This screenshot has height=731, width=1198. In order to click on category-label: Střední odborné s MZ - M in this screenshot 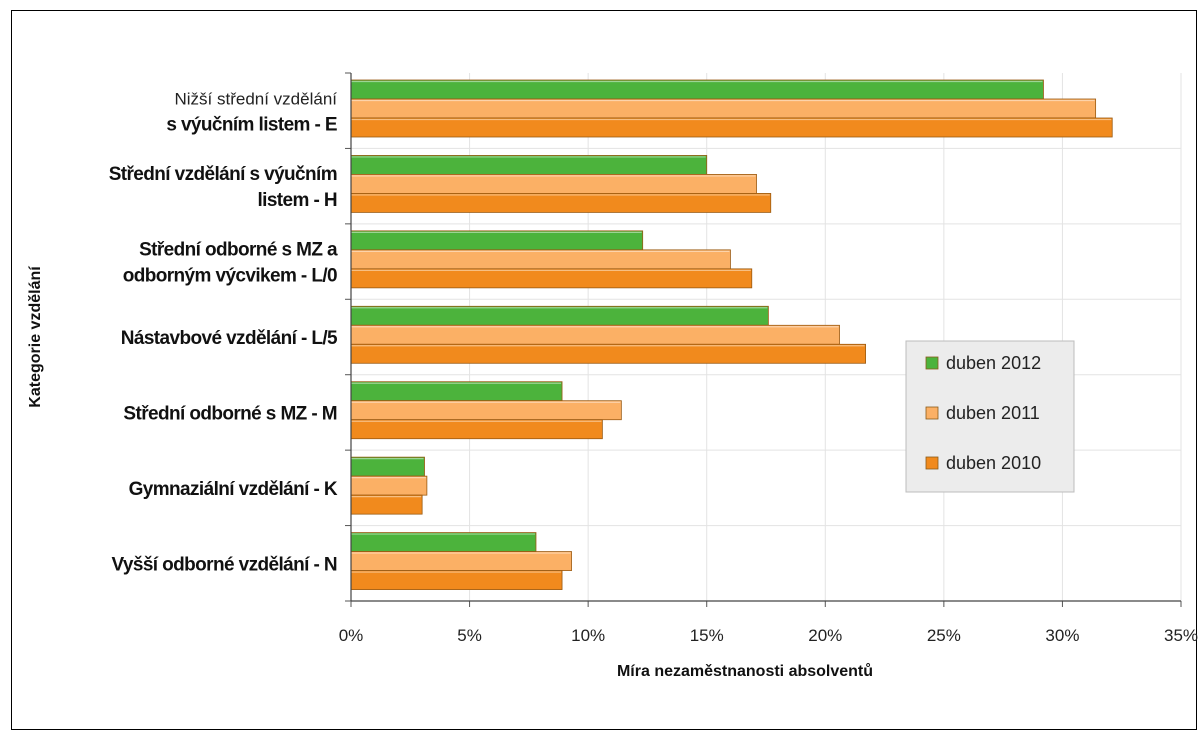, I will do `click(230, 413)`.